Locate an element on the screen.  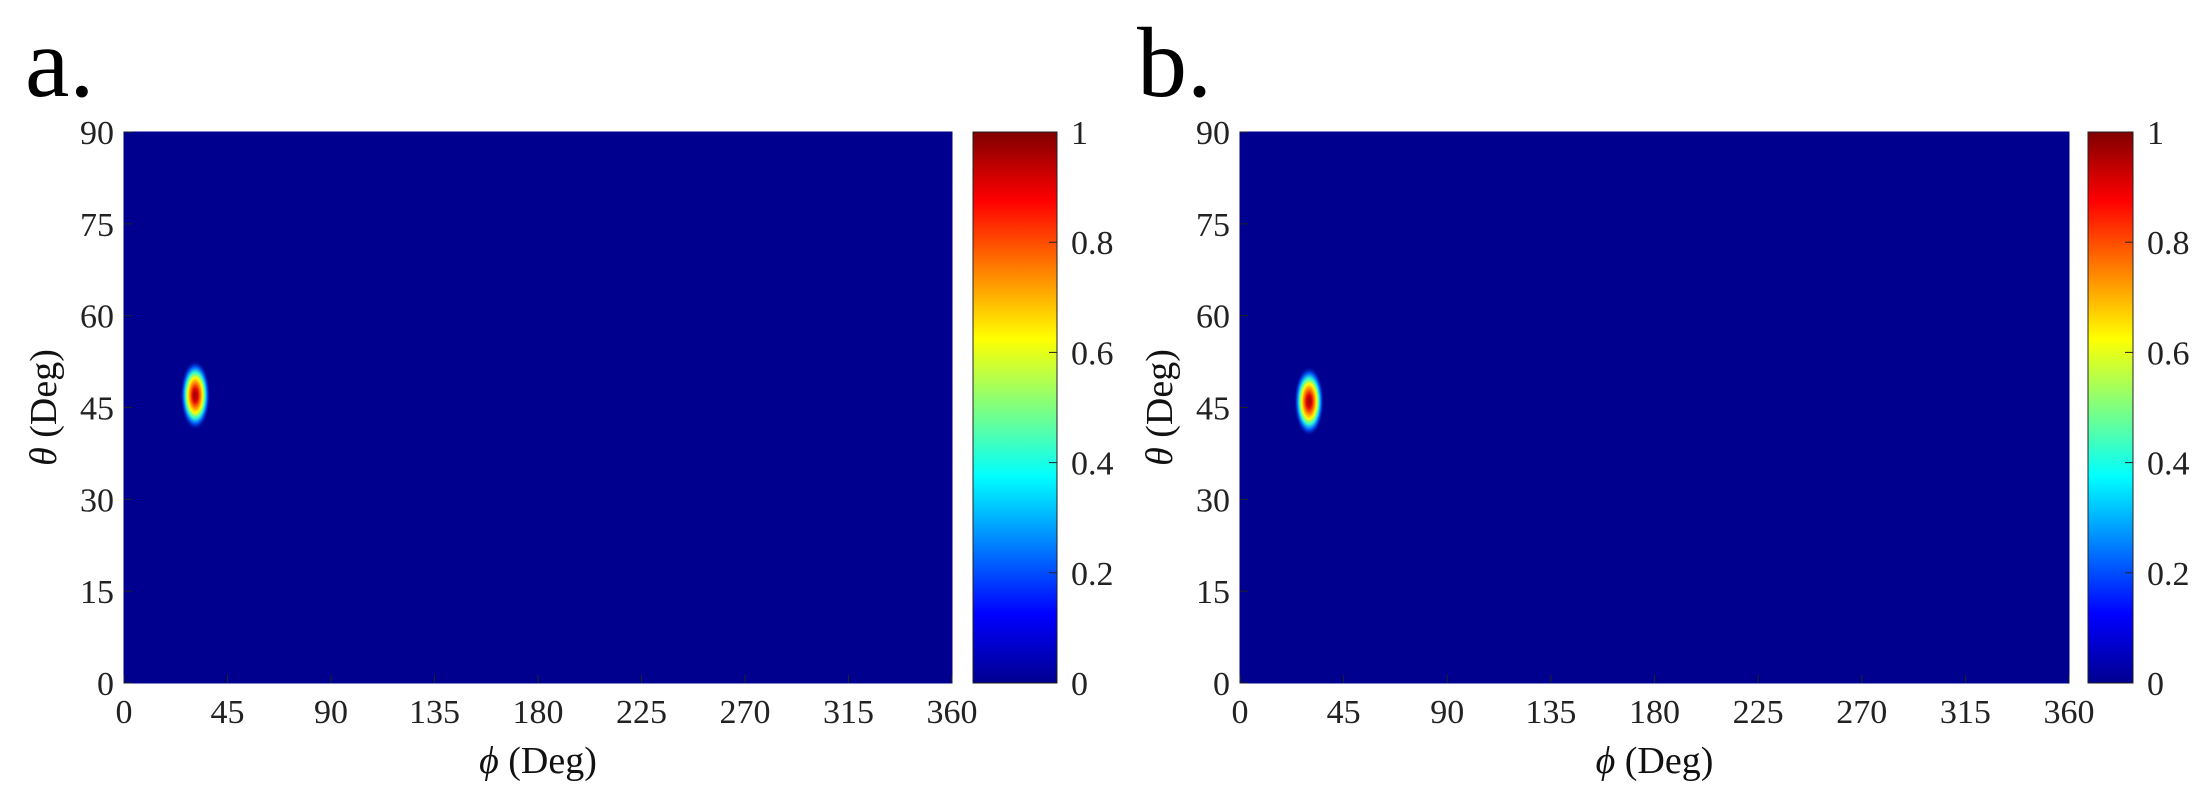
panel-label: b. is located at coordinates (1174, 62).